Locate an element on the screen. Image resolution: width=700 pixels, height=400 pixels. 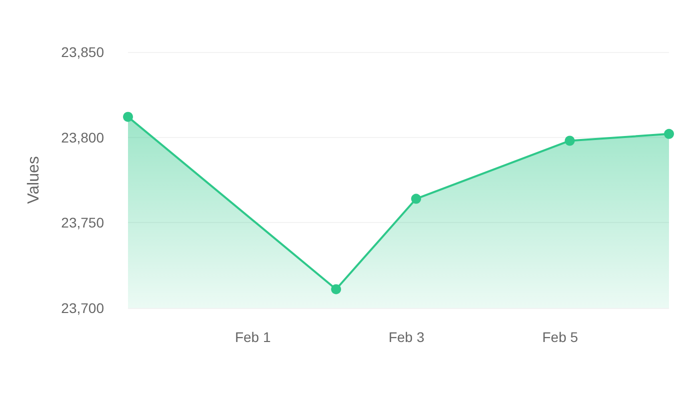
y-tick-label: 23,800 is located at coordinates (82, 137).